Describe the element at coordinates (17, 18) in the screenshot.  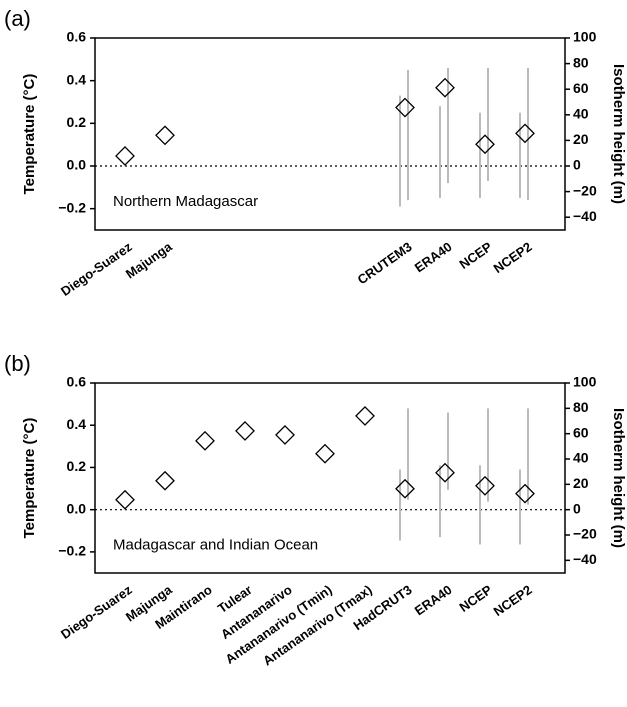
I see `panel-label: (a)` at that location.